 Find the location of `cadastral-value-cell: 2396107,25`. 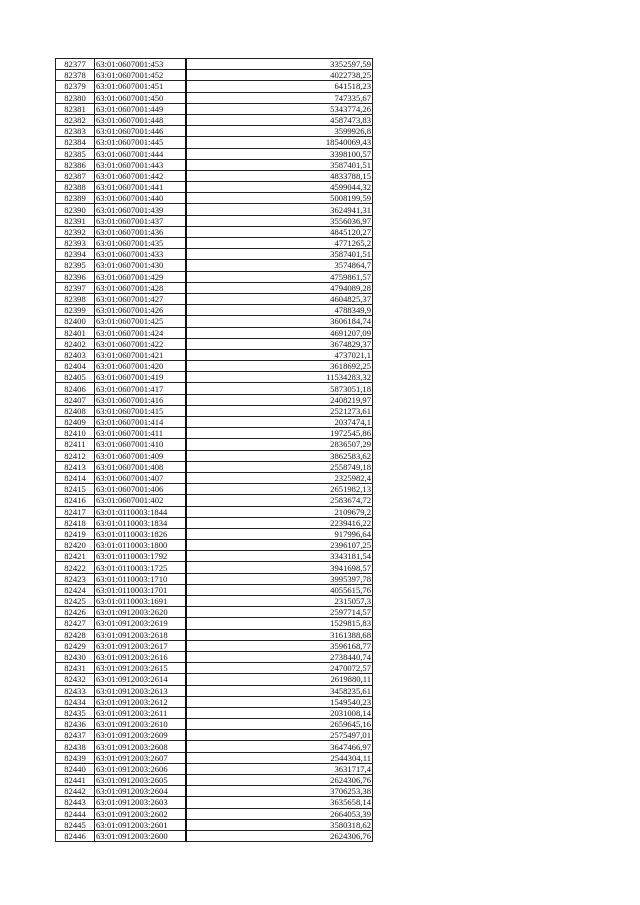

cadastral-value-cell: 2396107,25 is located at coordinates (279, 545).